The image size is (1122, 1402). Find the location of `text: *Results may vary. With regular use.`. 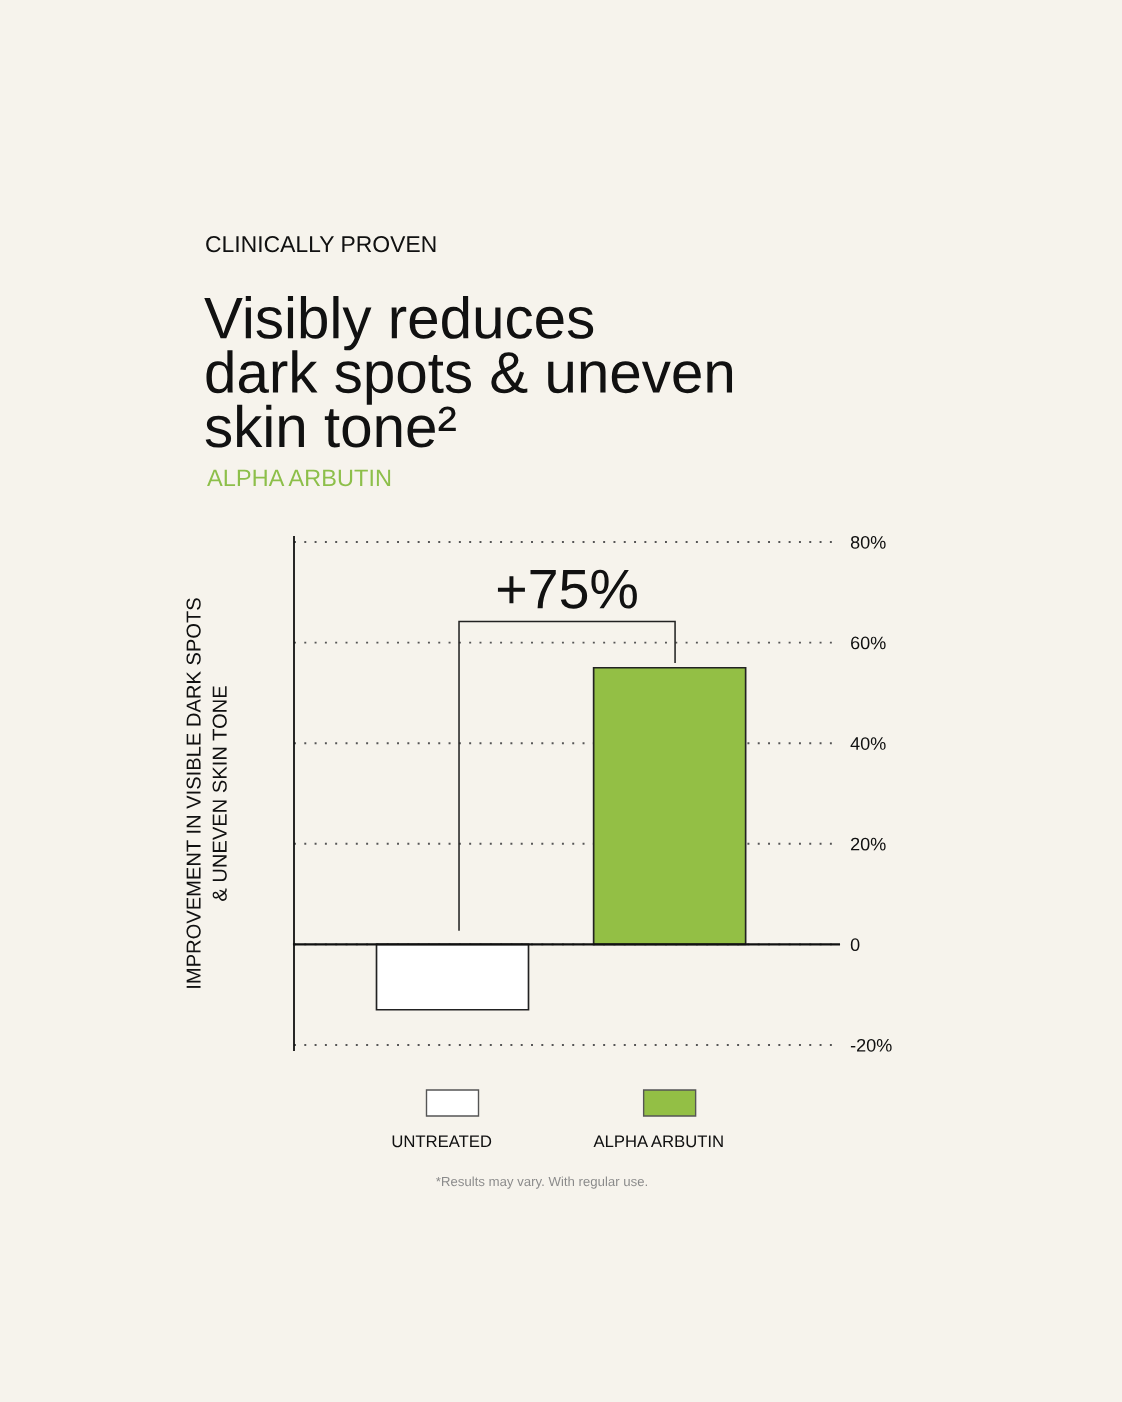

text: *Results may vary. With regular use. is located at coordinates (541, 1182).